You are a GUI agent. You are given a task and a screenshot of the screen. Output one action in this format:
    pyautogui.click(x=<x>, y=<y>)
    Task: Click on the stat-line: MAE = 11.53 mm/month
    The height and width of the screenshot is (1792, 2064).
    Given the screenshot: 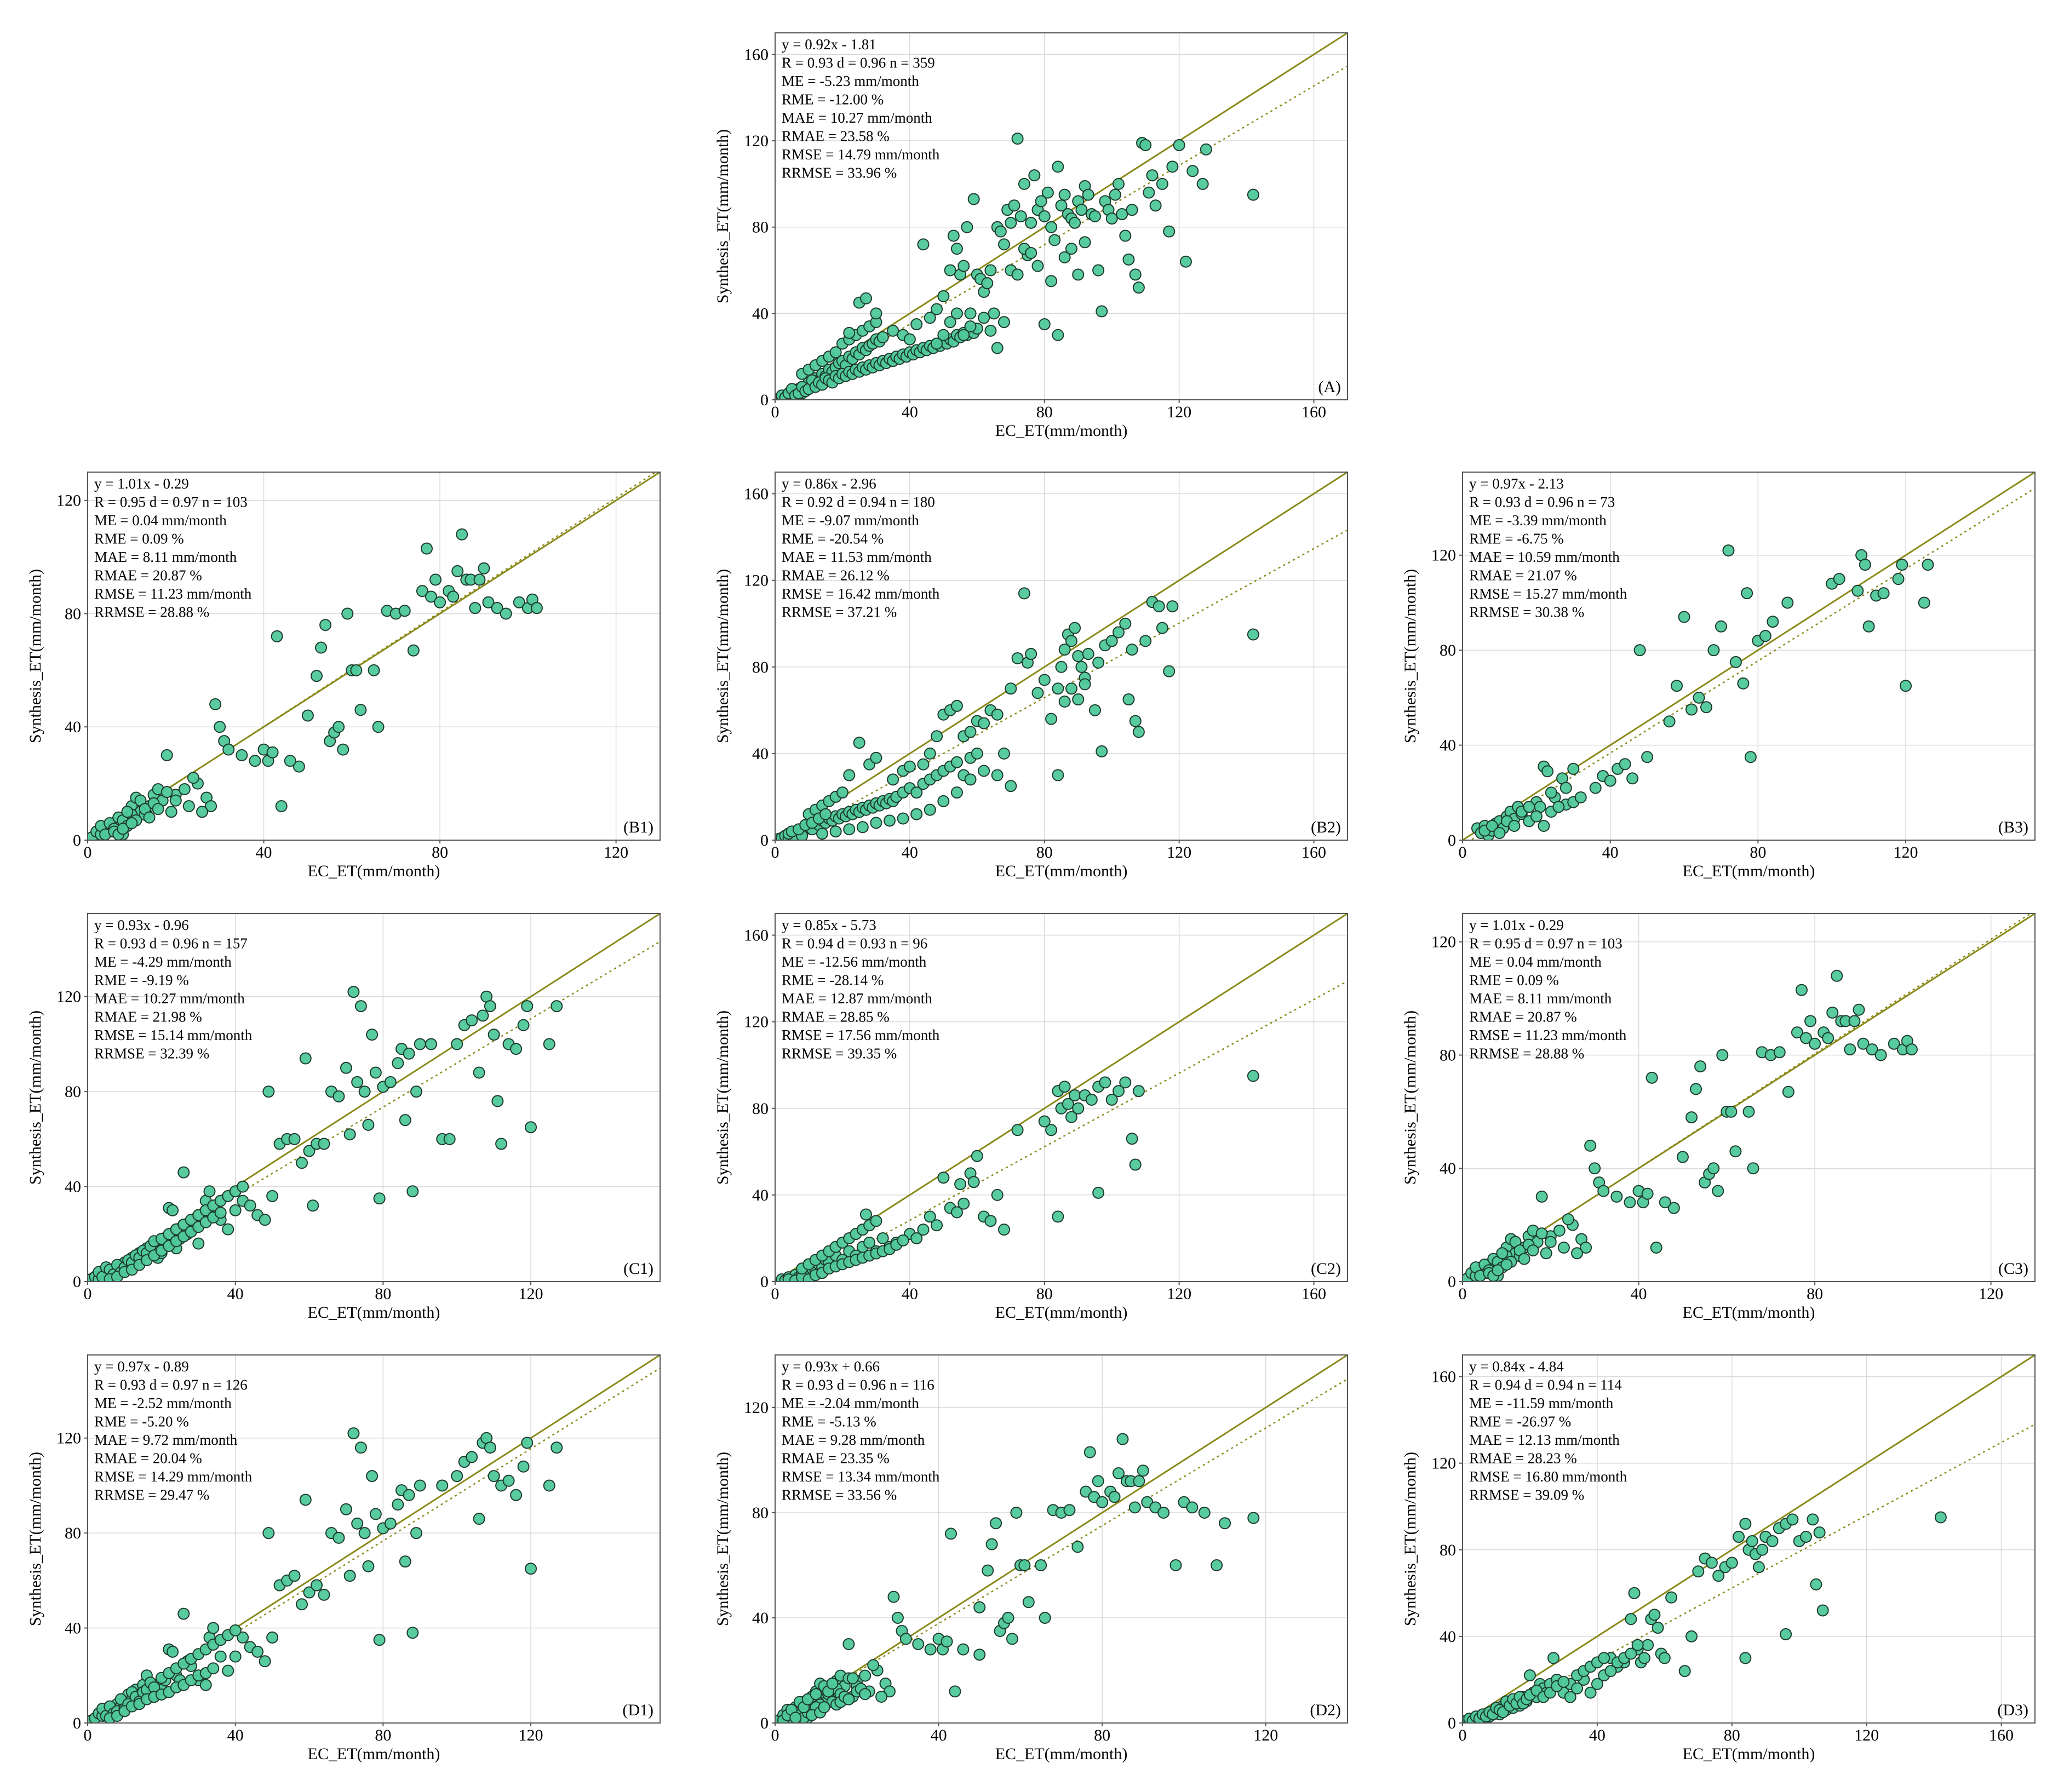 What is the action you would take?
    pyautogui.click(x=857, y=557)
    